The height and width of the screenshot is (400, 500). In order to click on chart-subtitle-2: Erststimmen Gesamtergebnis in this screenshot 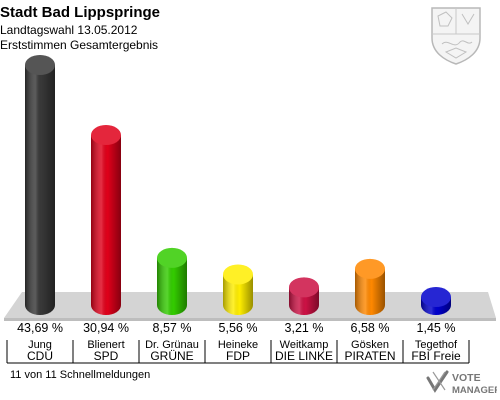, I will do `click(79, 45)`.